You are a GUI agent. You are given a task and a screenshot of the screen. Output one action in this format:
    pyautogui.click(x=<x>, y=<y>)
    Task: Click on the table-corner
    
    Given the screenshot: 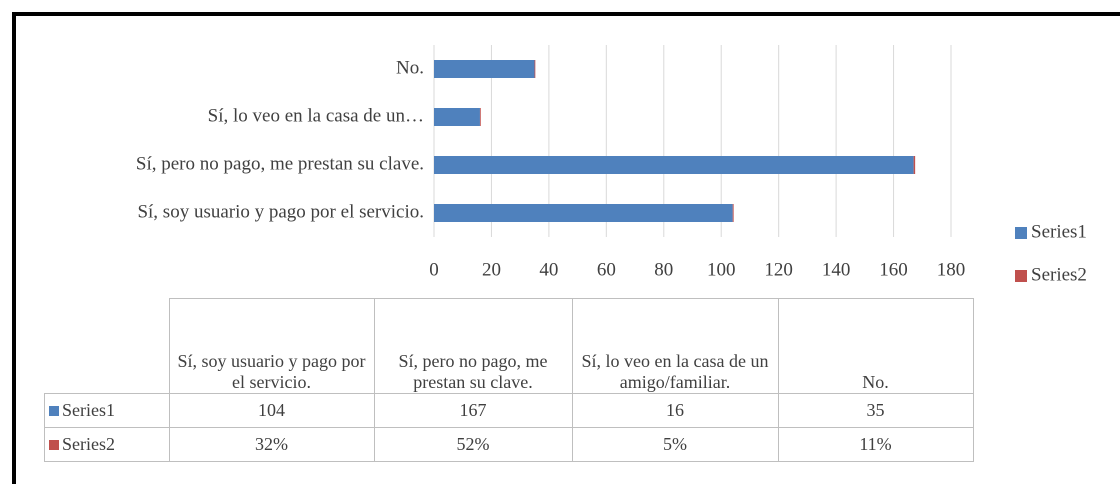 What is the action you would take?
    pyautogui.click(x=107, y=346)
    